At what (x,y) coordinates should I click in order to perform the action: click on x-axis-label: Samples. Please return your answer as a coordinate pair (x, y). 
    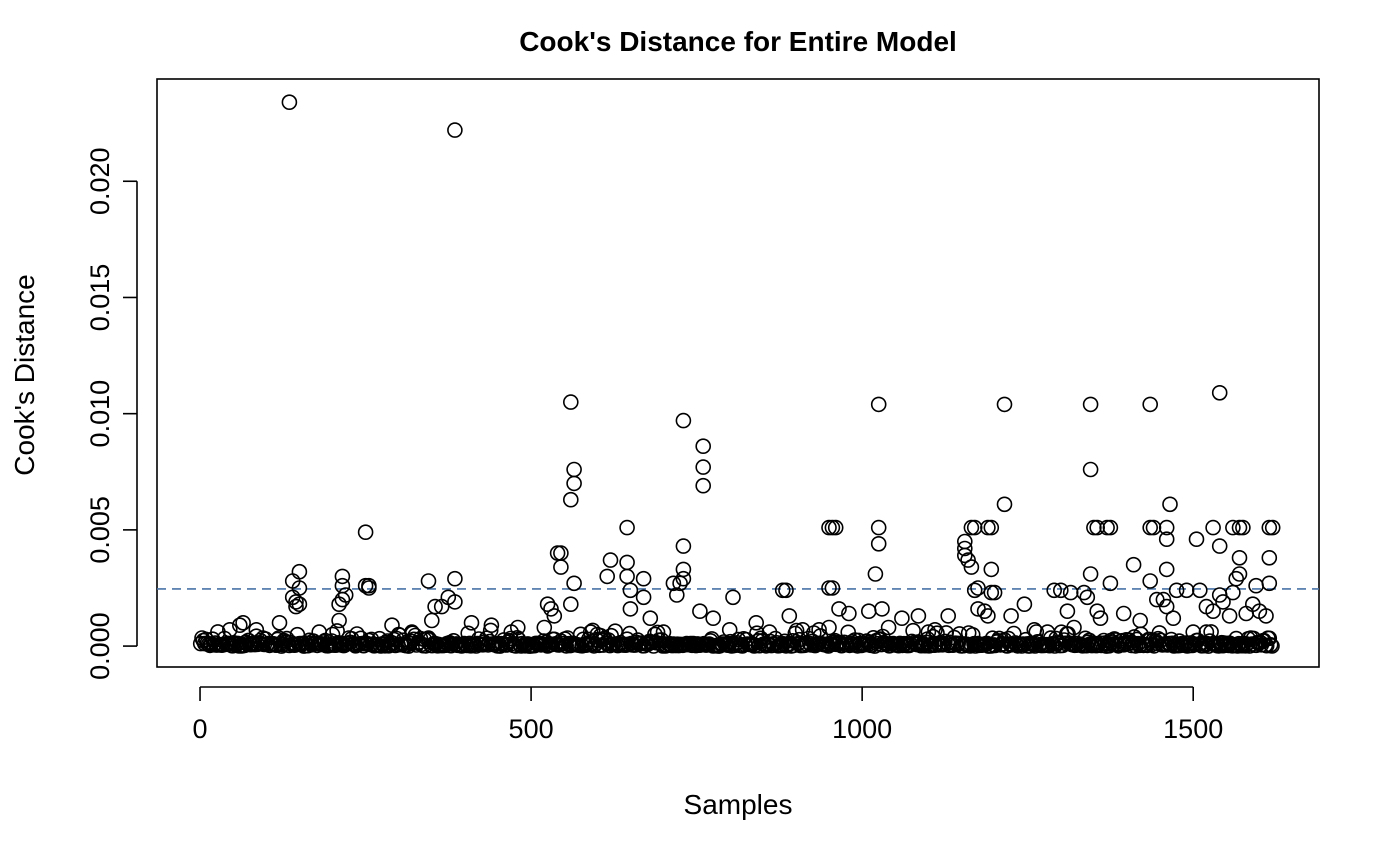
    Looking at the image, I should click on (738, 804).